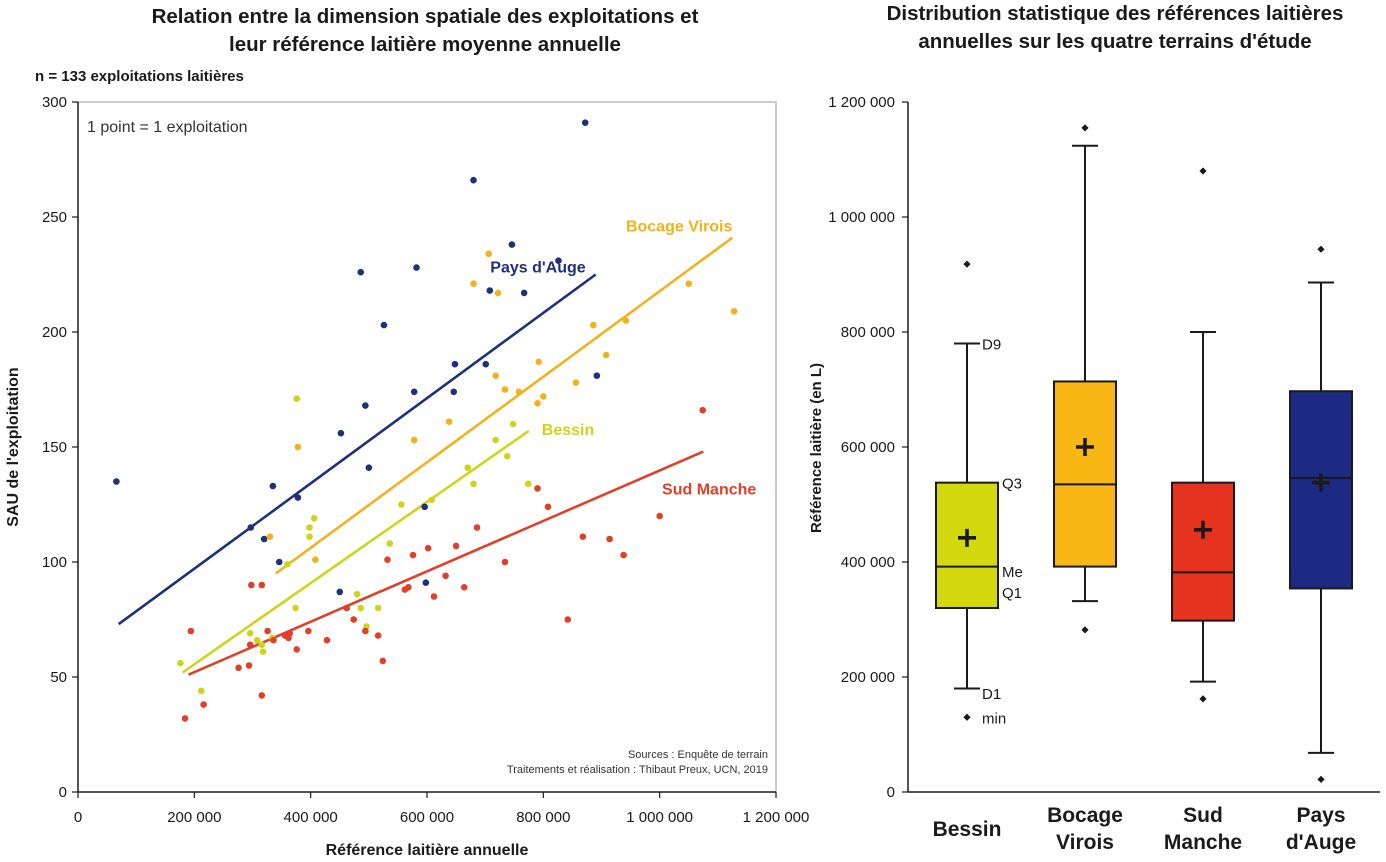  I want to click on y-axis-label: SAU de l'exploitation, so click(13, 446).